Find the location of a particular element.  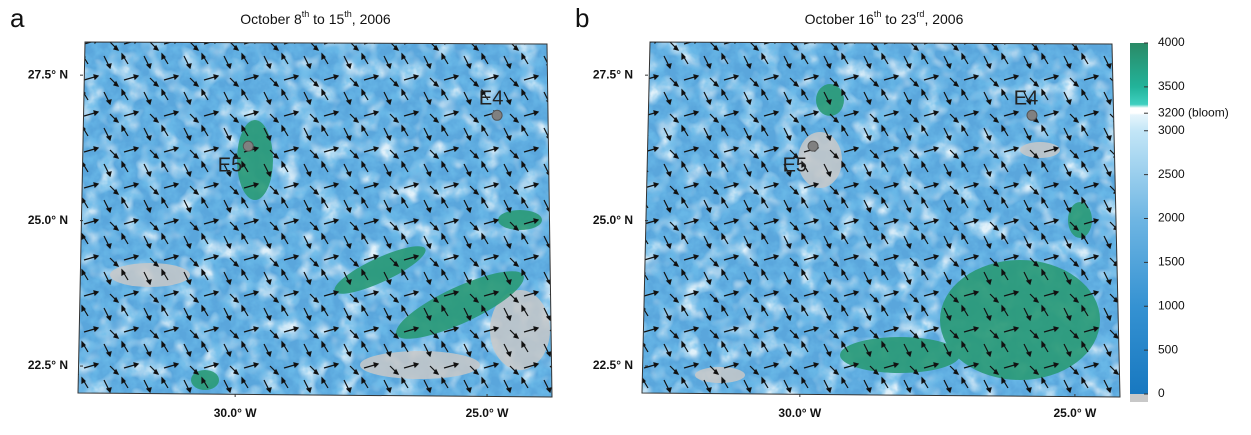

title-part: October 16 is located at coordinates (839, 19).